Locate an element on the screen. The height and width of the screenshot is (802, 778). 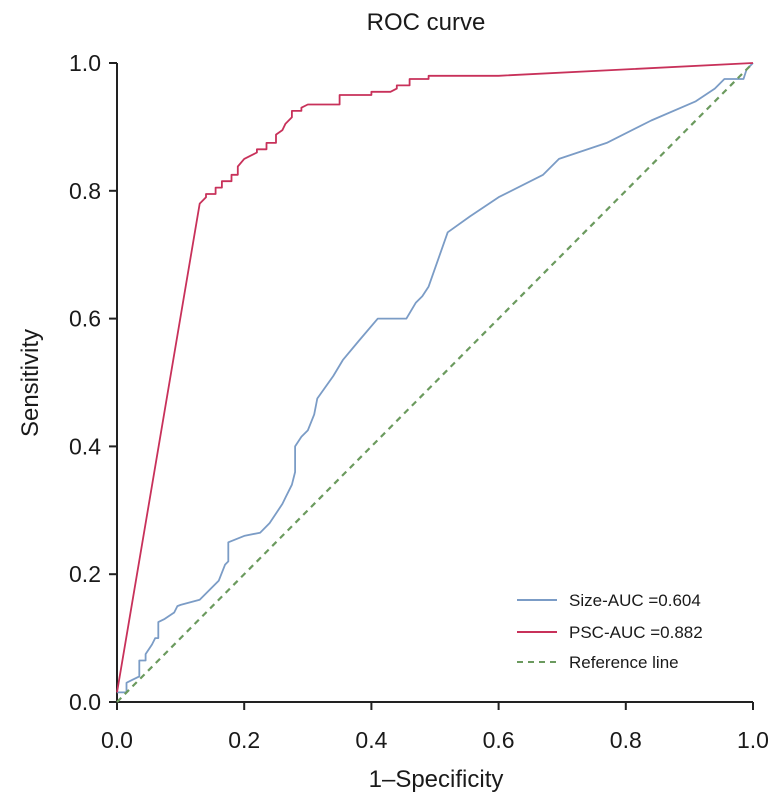
legend-label-3: Reference line is located at coordinates (624, 662).